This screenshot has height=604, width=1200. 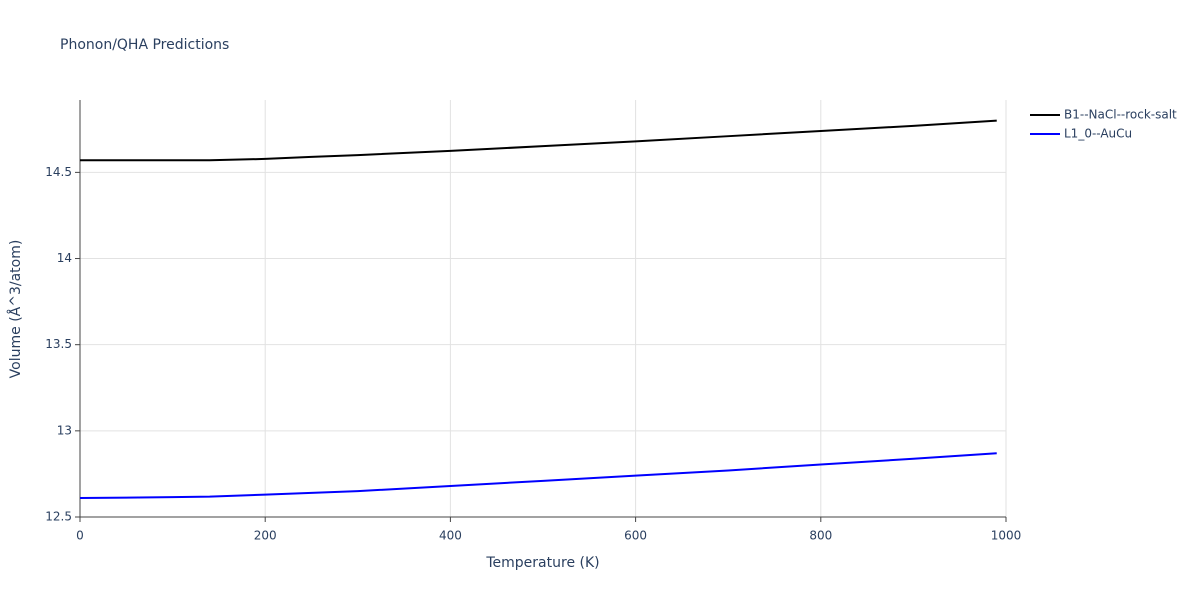 What do you see at coordinates (58, 344) in the screenshot?
I see `y-tick-label: 13.5` at bounding box center [58, 344].